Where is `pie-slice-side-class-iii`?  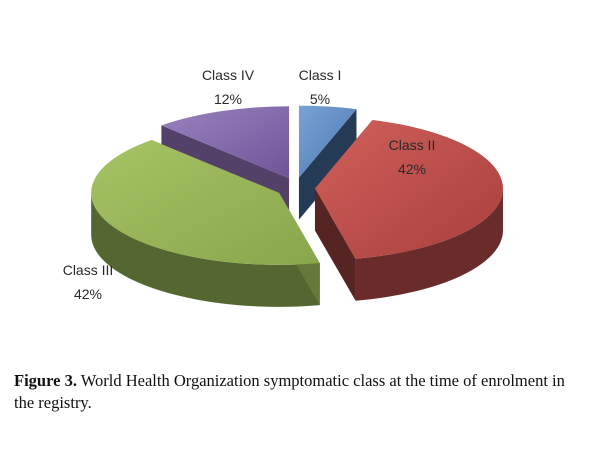
pie-slice-side-class-iii is located at coordinates (205, 249).